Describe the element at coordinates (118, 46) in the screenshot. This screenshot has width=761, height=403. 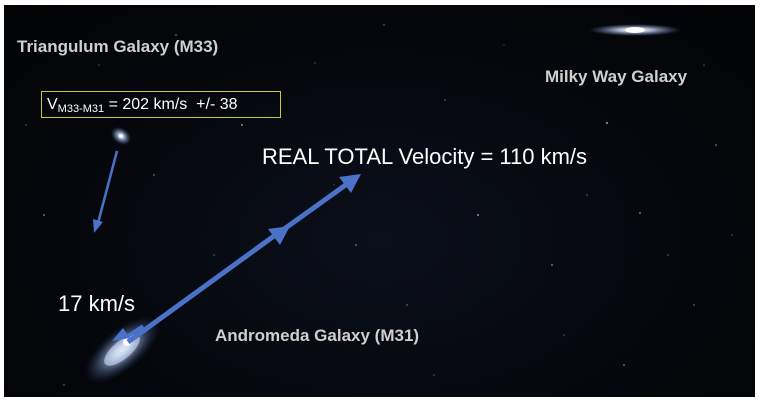
I see `m33-label: Triangulum Galaxy (M33)` at that location.